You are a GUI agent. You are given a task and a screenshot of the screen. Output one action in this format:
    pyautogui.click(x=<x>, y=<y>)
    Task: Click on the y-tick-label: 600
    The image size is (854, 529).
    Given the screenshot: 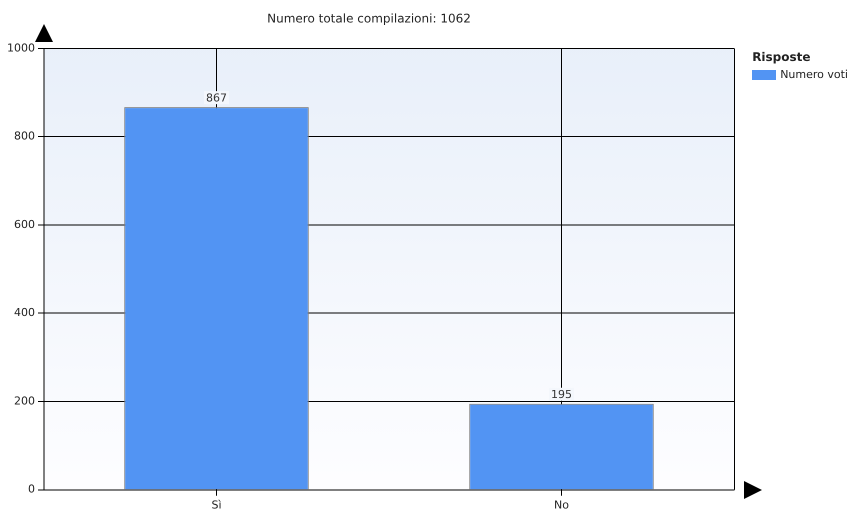 What is the action you would take?
    pyautogui.click(x=24, y=224)
    